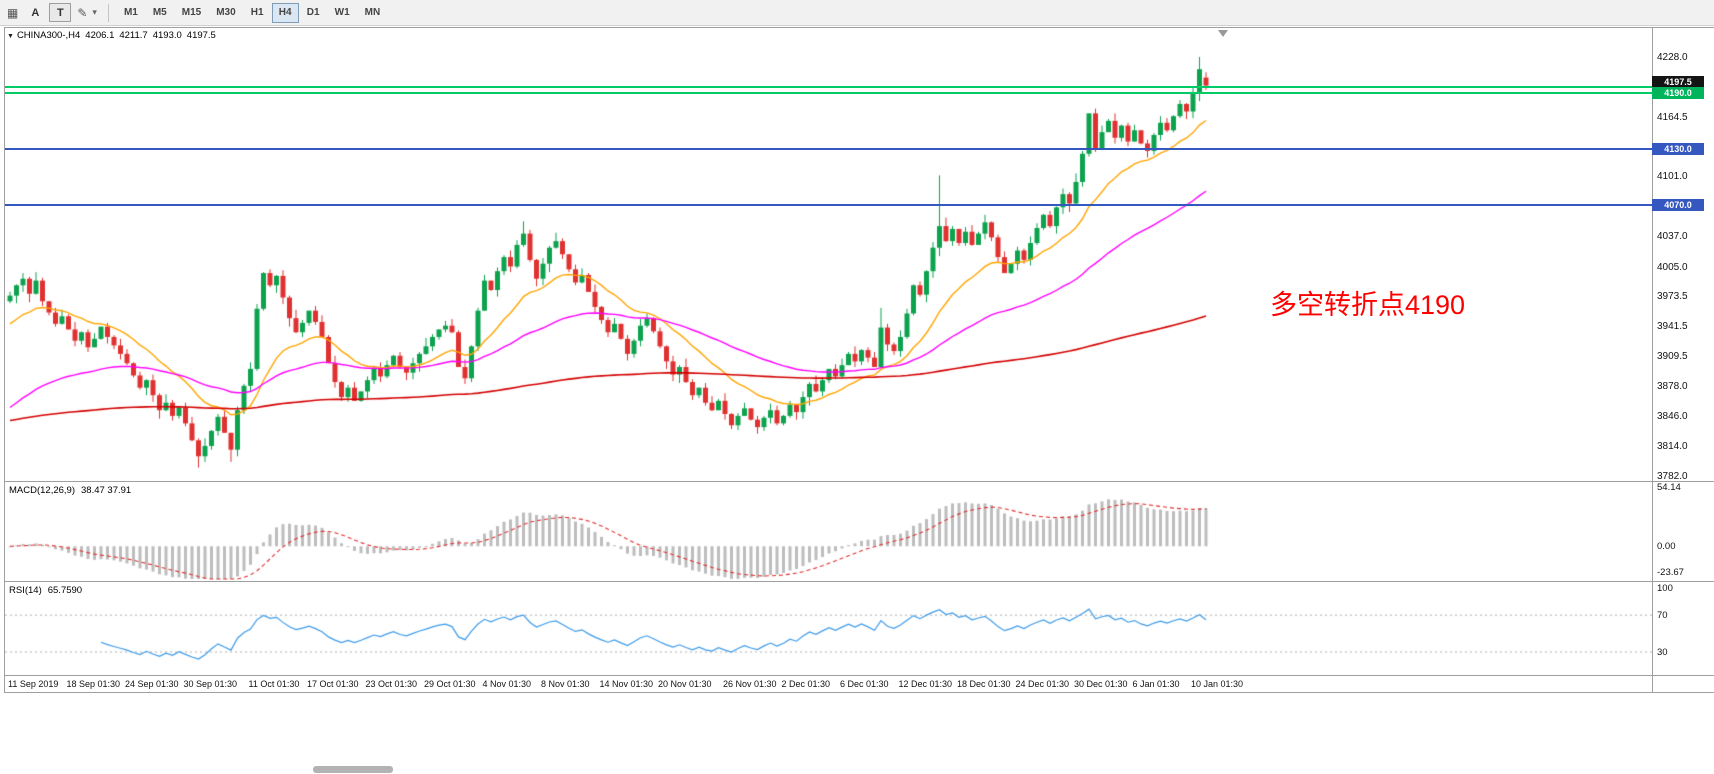 The image size is (1714, 774). I want to click on timeframe-w1: W1, so click(342, 13).